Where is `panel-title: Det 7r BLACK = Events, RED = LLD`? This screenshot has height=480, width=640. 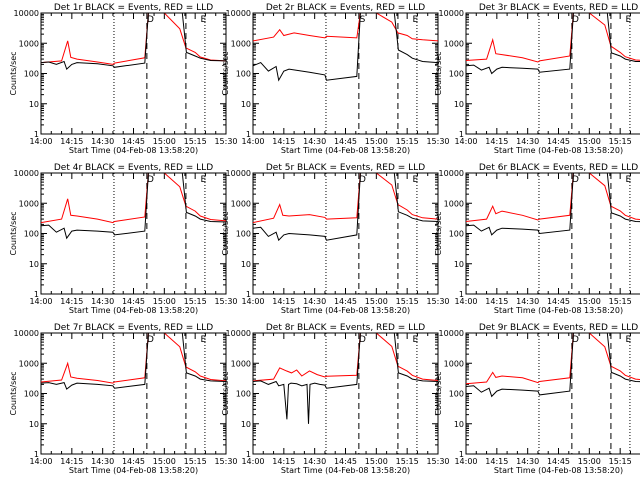 panel-title: Det 7r BLACK = Events, RED = LLD is located at coordinates (133, 328).